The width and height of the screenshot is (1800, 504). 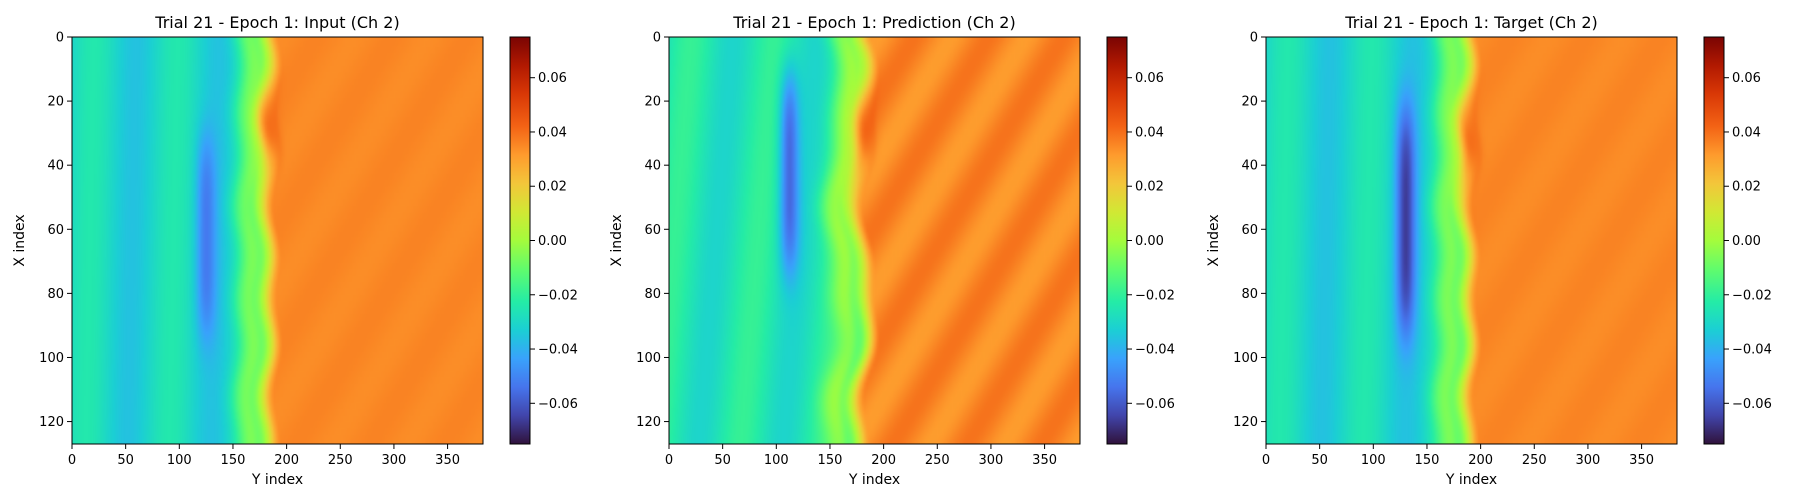 What do you see at coordinates (1470, 22) in the screenshot?
I see `chart-title: Trial 21 - Epoch 1: Target (Ch 2)` at bounding box center [1470, 22].